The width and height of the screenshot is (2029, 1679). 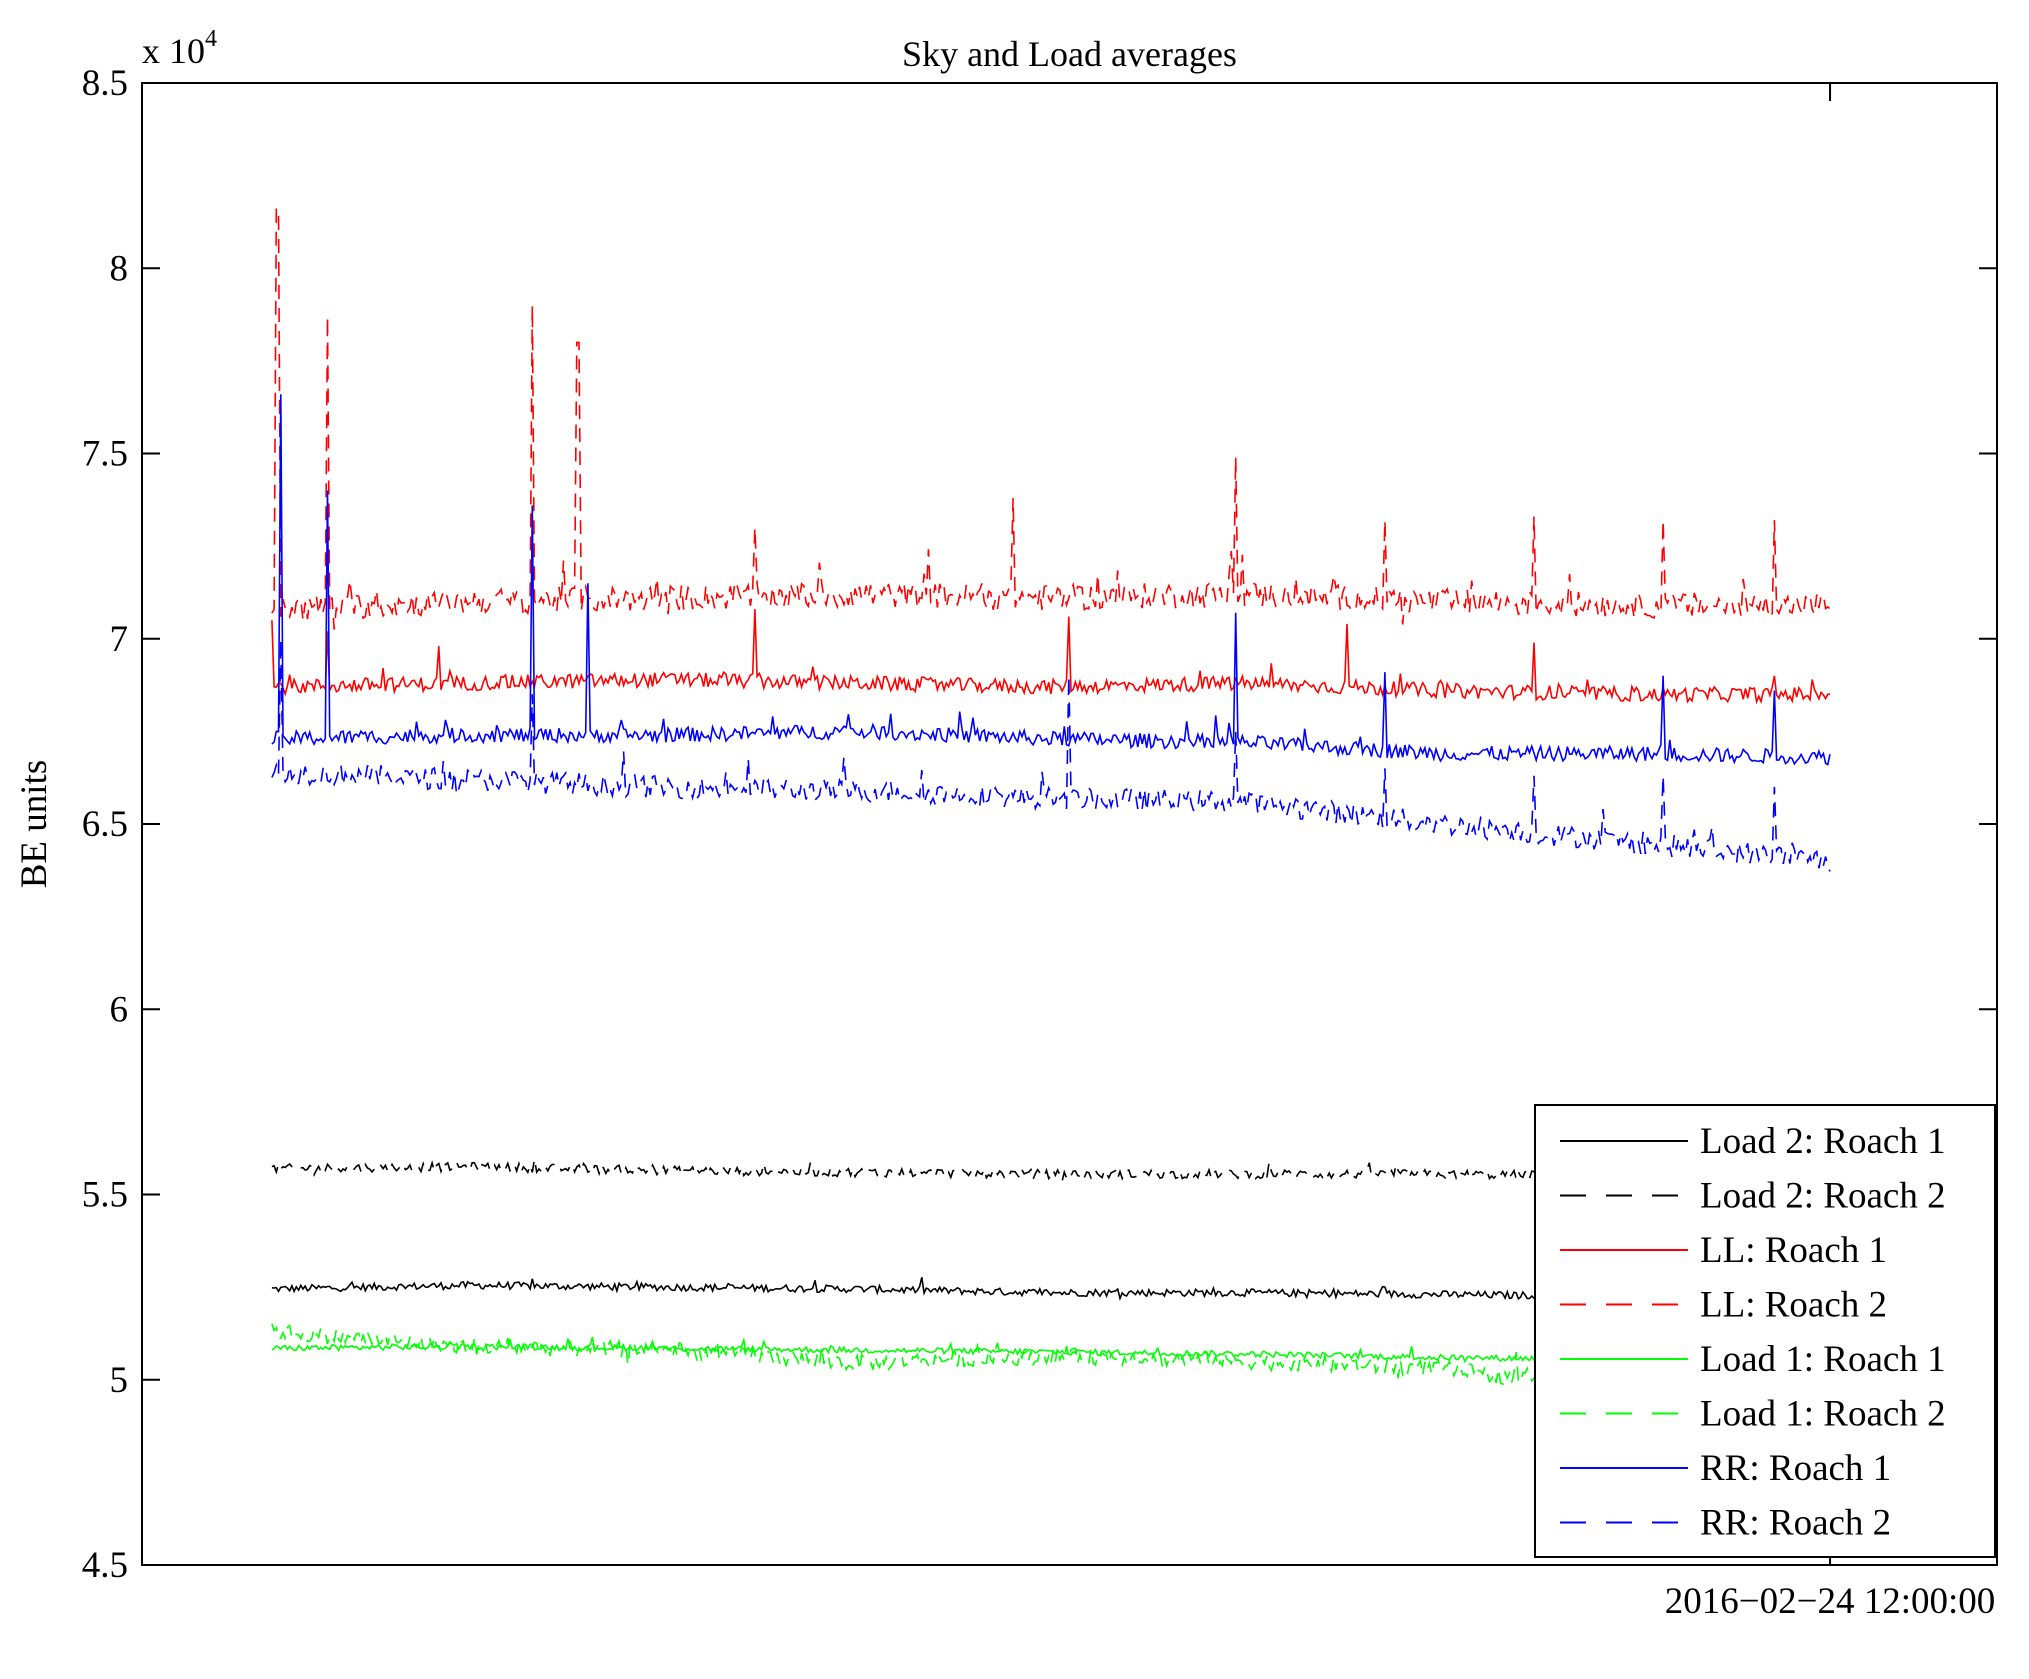 I want to click on x-tick-label: 2016−02−24 12:00:00, so click(x=1830, y=1601).